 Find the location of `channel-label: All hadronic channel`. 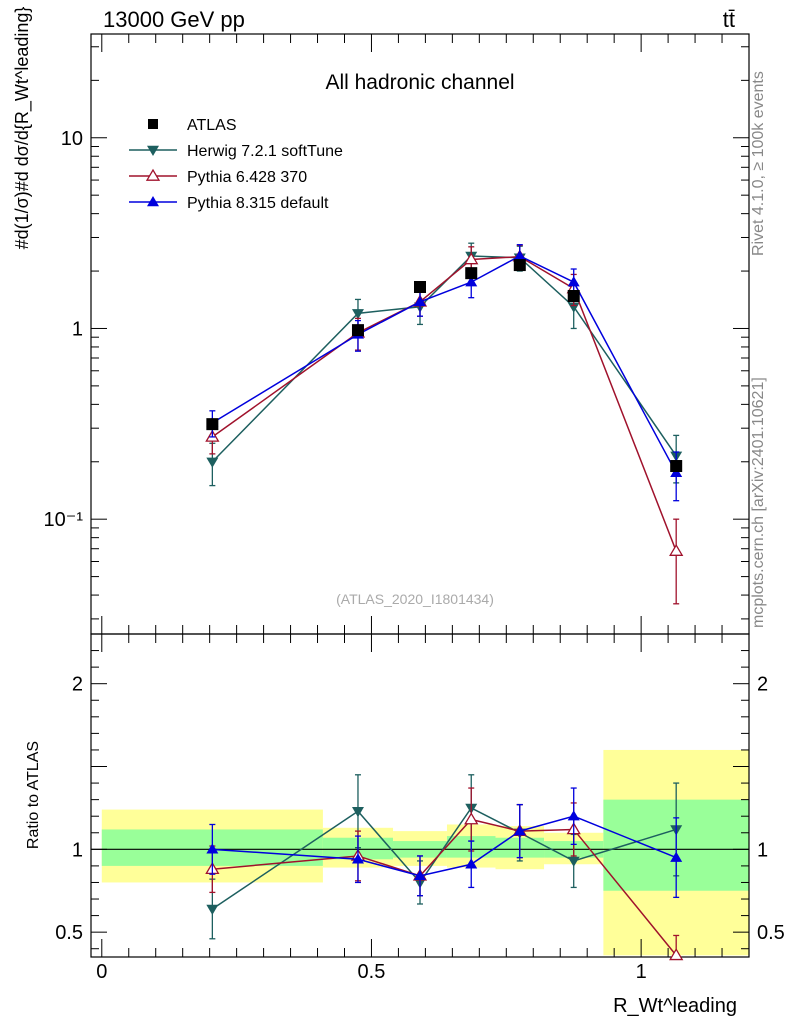

channel-label: All hadronic channel is located at coordinates (419, 82).